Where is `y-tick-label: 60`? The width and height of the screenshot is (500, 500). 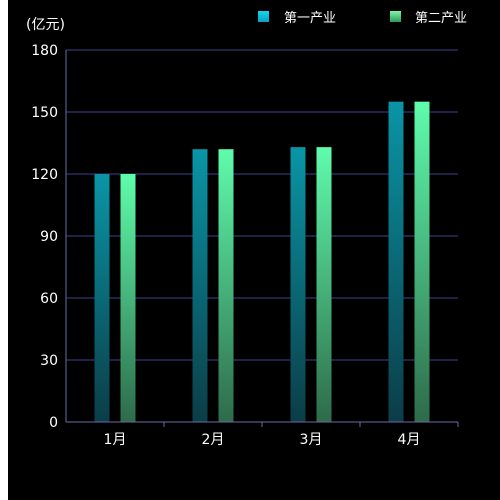
y-tick-label: 60 is located at coordinates (49, 299).